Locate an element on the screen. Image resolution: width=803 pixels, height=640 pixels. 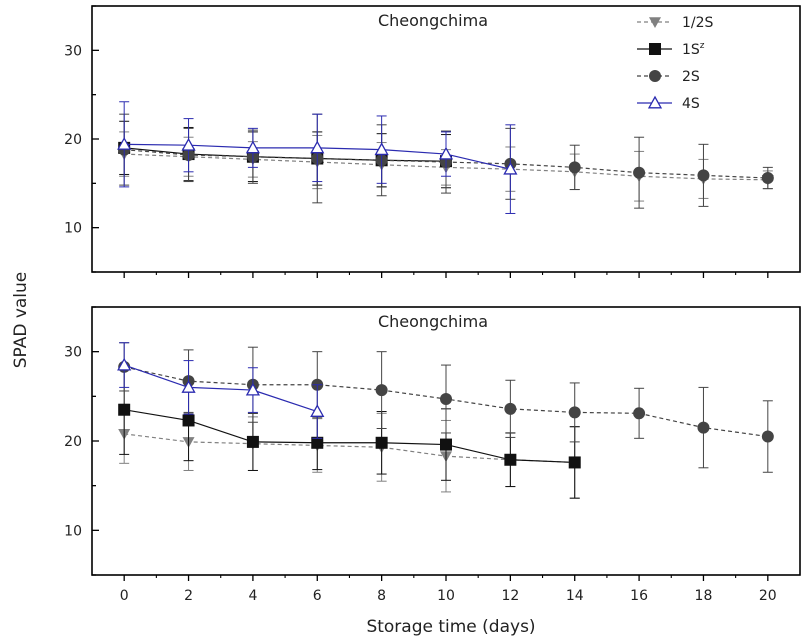
legend-label: 2S is located at coordinates (691, 77).